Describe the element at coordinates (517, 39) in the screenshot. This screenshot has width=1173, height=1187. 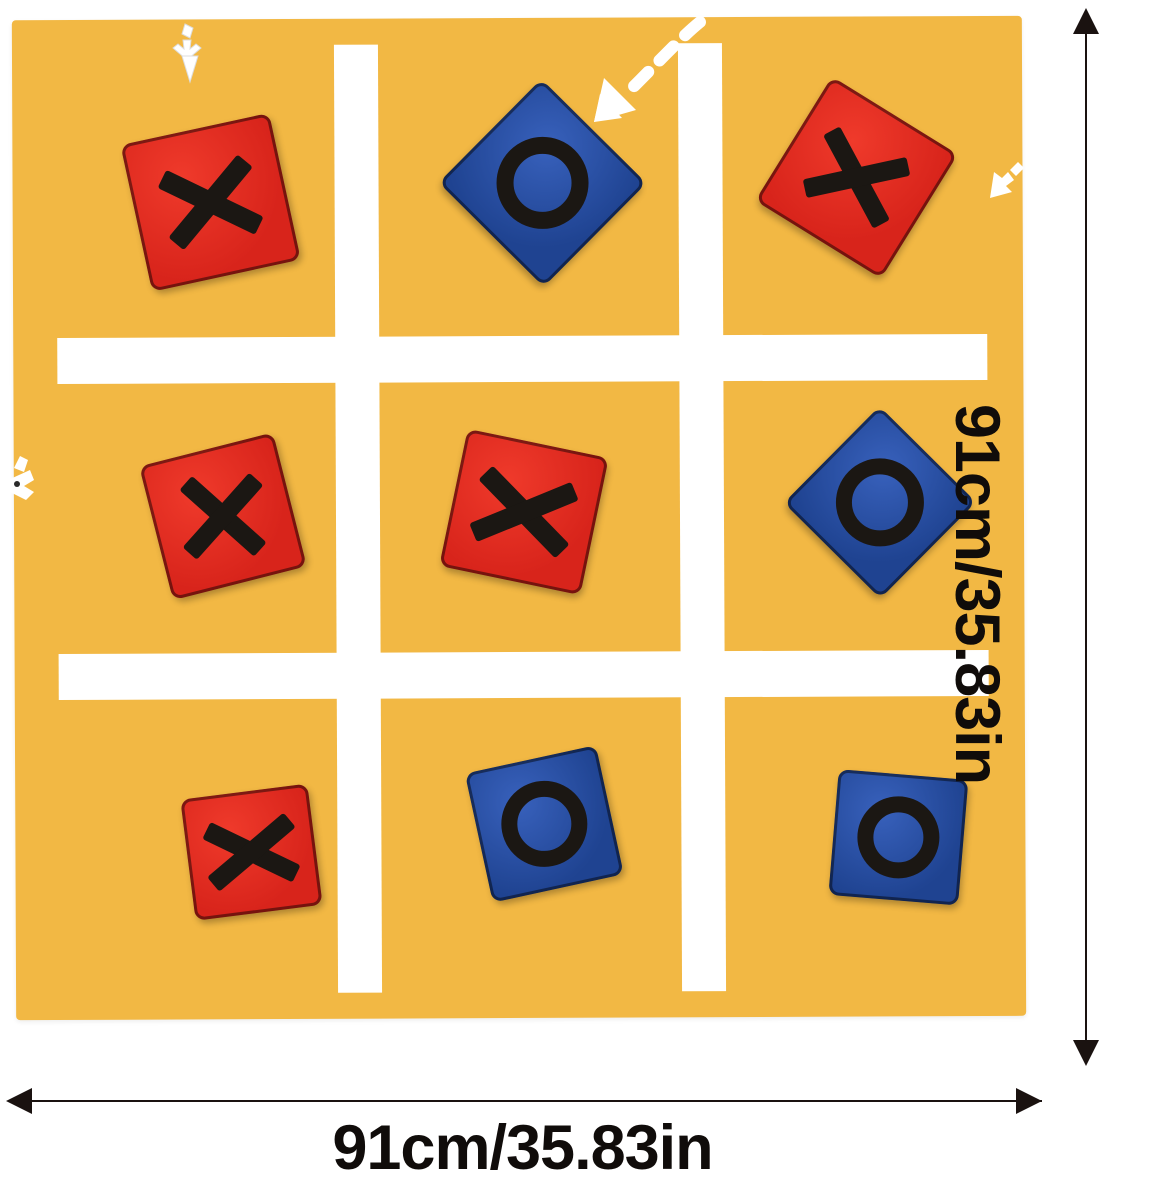
I see `grommet-top-center` at that location.